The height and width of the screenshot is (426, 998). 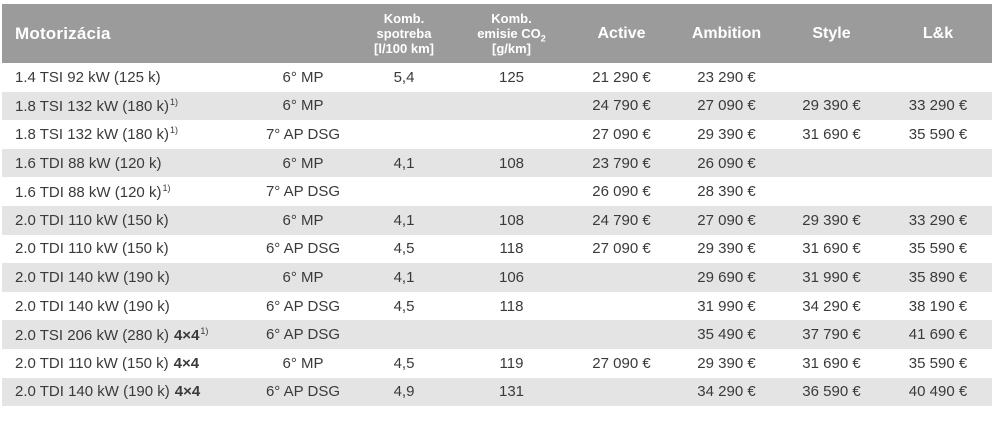 I want to click on price-lk-cell: 40 490 €, so click(x=938, y=392).